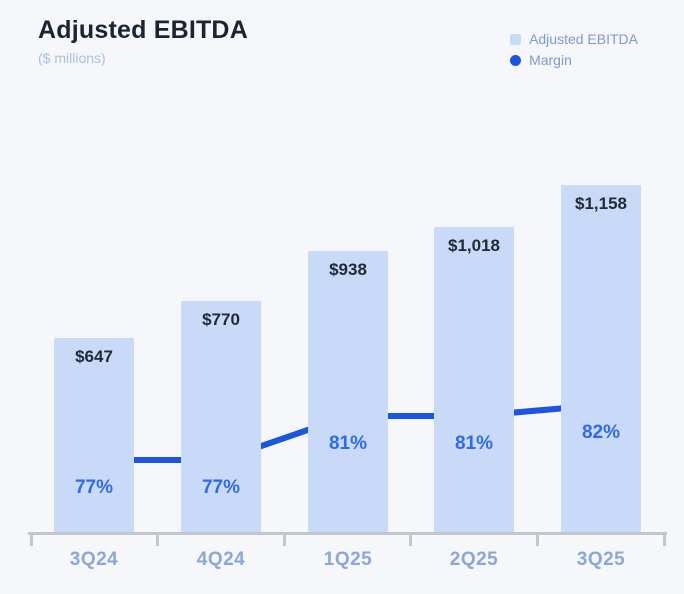  Describe the element at coordinates (550, 60) in the screenshot. I see `legend-label-margin: Margin` at that location.